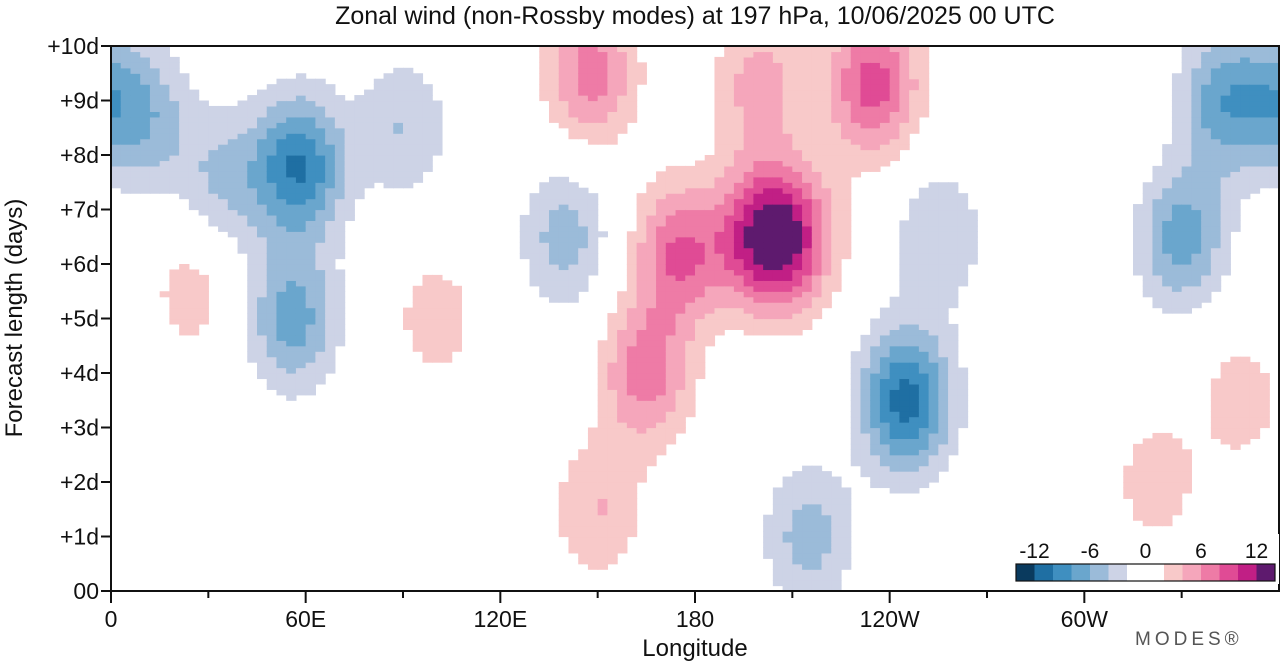  Describe the element at coordinates (1146, 551) in the screenshot. I see `colorbar-label: 0` at that location.